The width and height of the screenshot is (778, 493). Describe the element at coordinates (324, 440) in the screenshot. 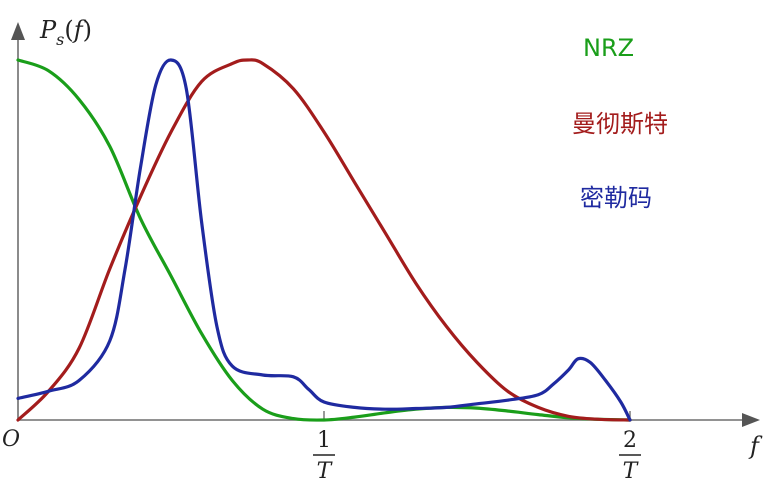

I see `x-tick-label-numerator: 1` at that location.